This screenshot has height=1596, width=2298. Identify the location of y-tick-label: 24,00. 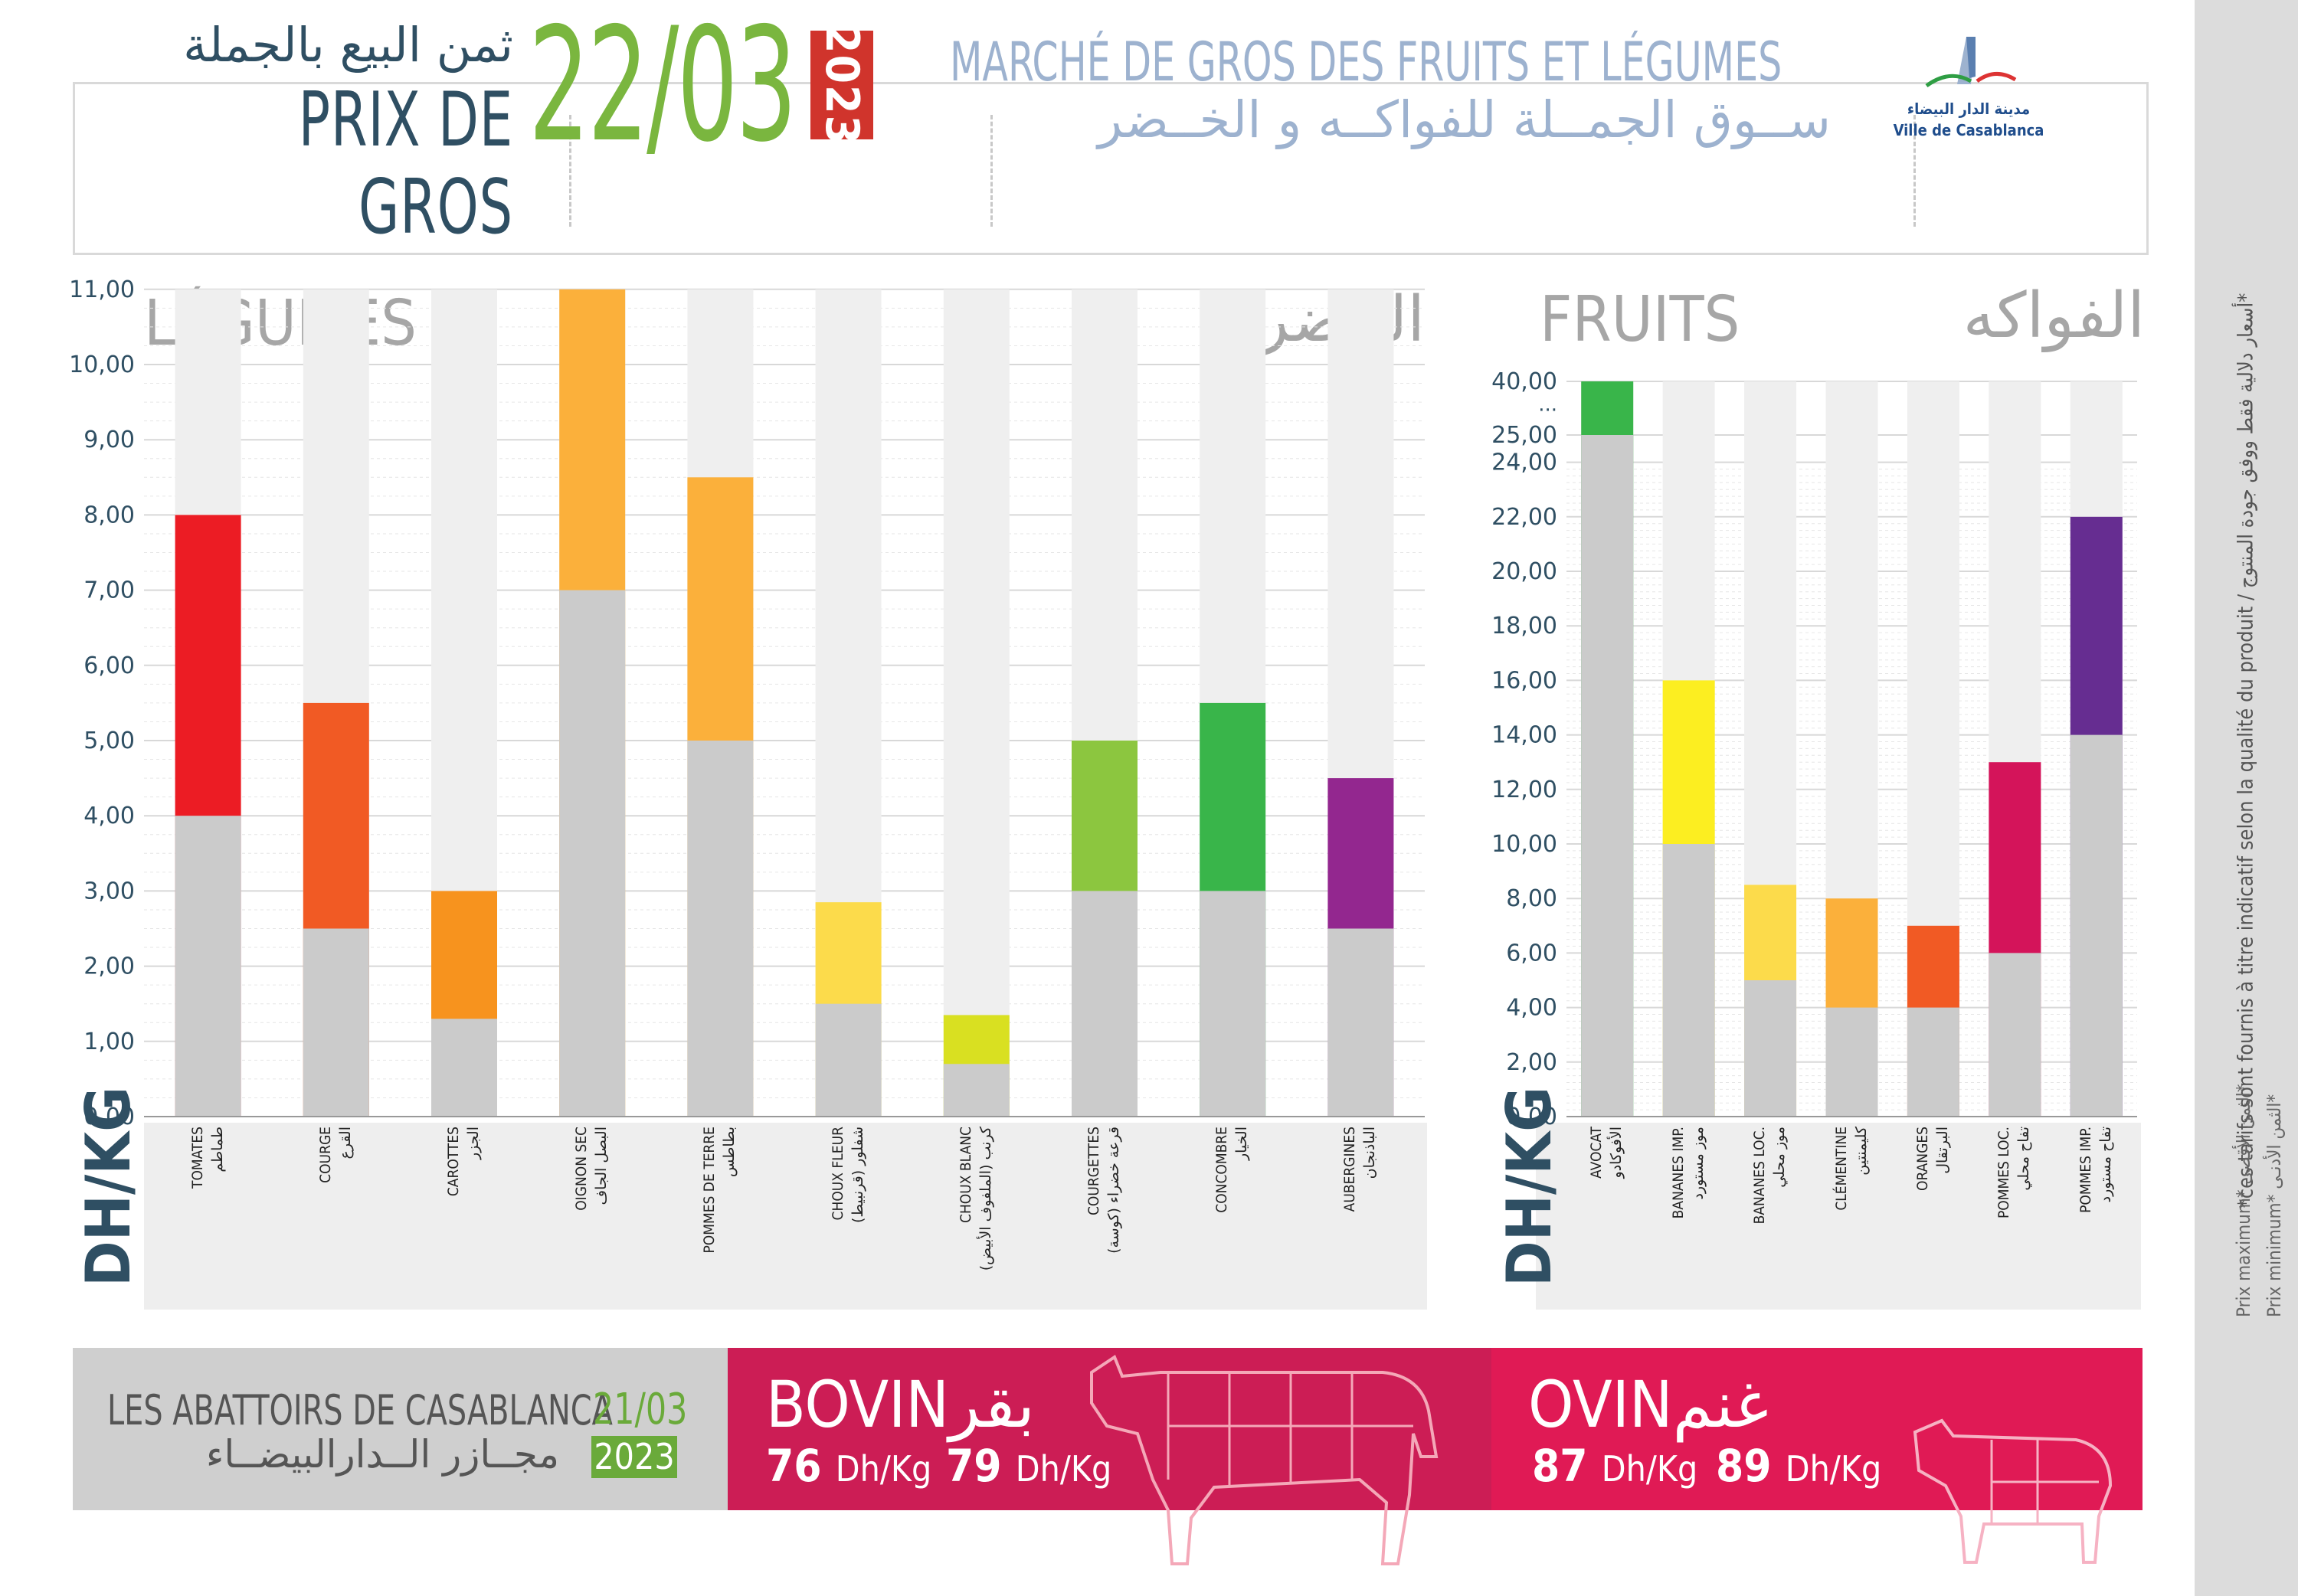
(1524, 463).